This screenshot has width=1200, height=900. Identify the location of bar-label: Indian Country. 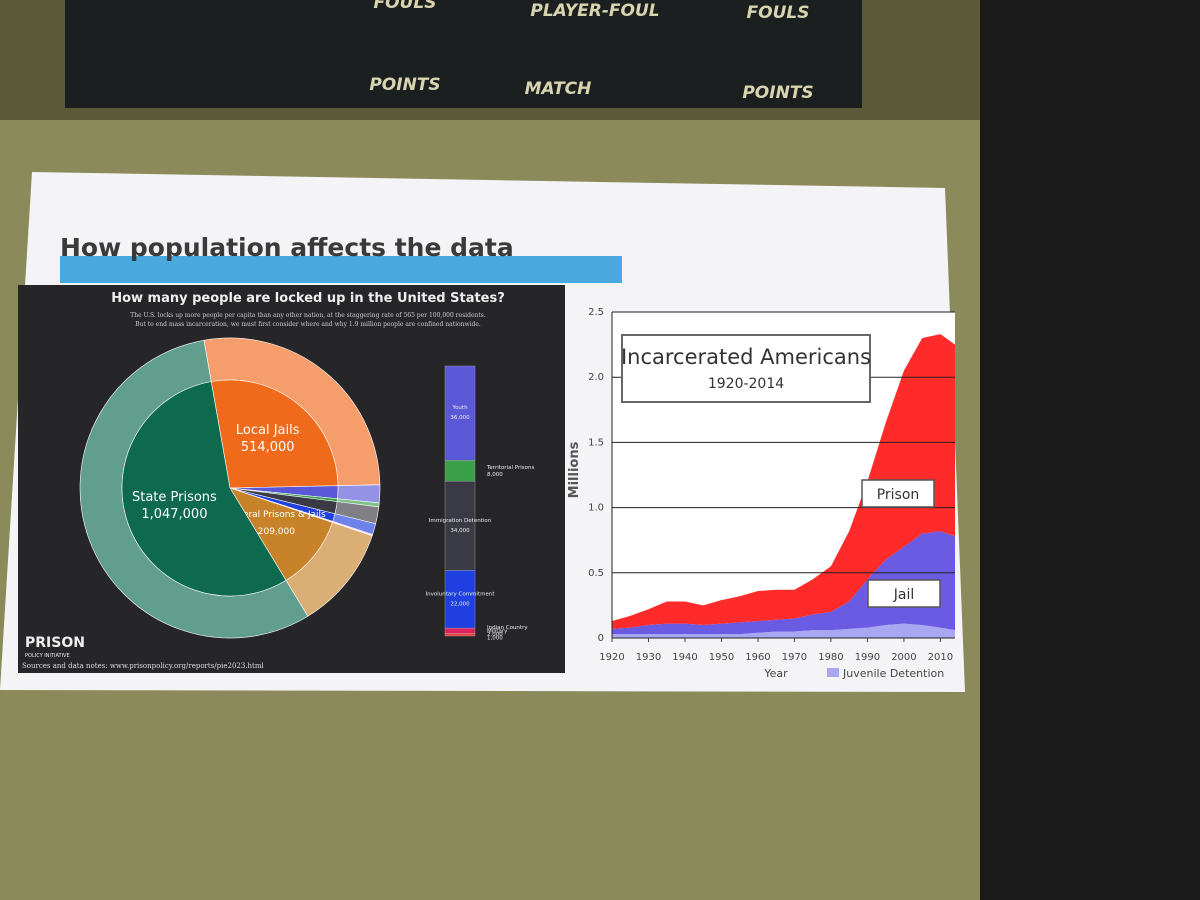
(507, 628).